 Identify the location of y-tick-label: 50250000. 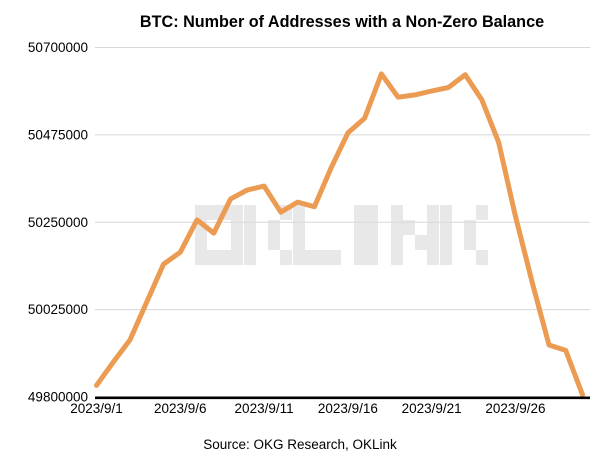
(58, 222).